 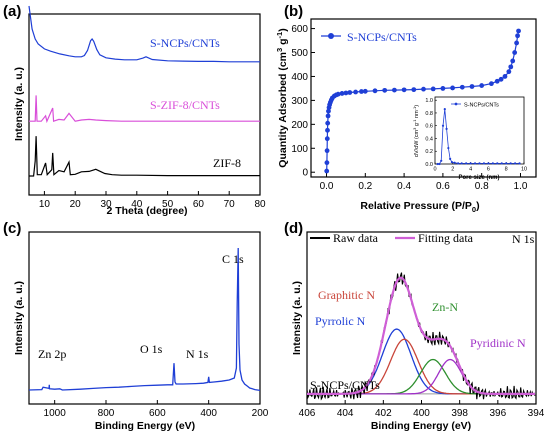 I want to click on series-label-zif8: ZIF-8, so click(x=227, y=163).